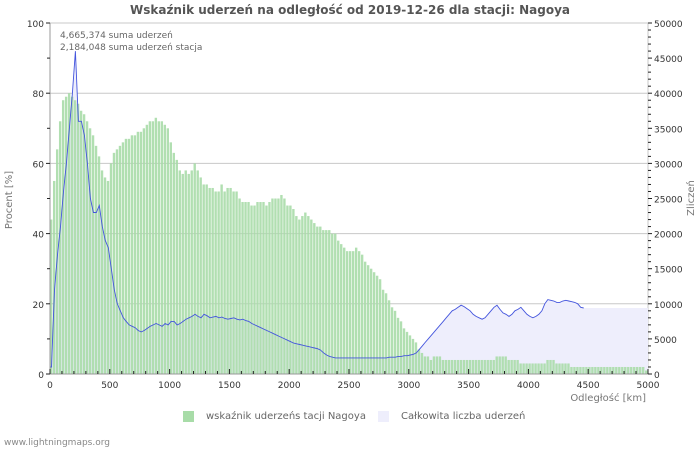 The image size is (700, 450). Describe the element at coordinates (39, 165) in the screenshot. I see `left-tick-label: 60` at that location.